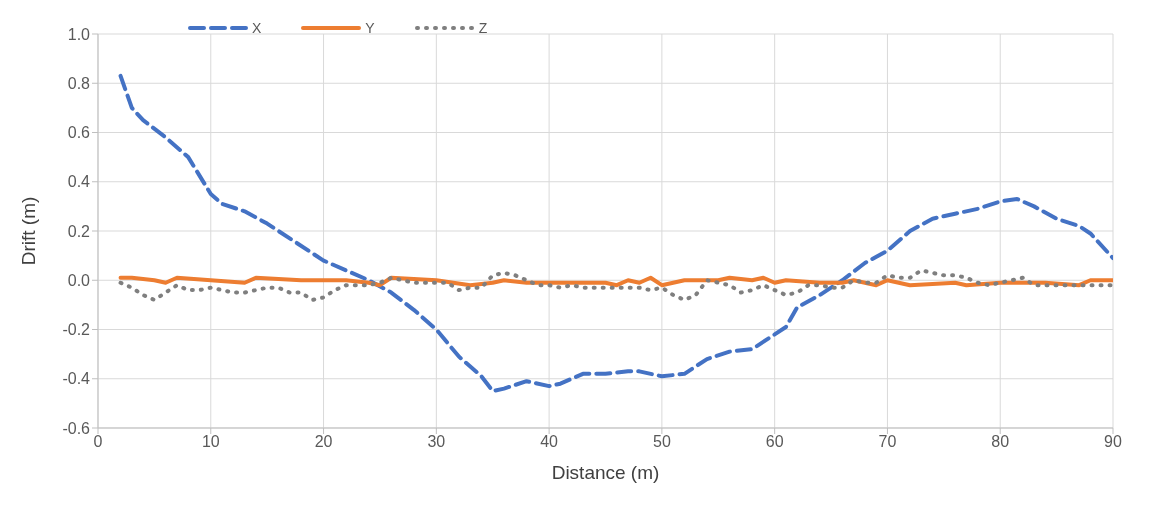 The width and height of the screenshot is (1155, 508). I want to click on x-tick-label: 30, so click(436, 442).